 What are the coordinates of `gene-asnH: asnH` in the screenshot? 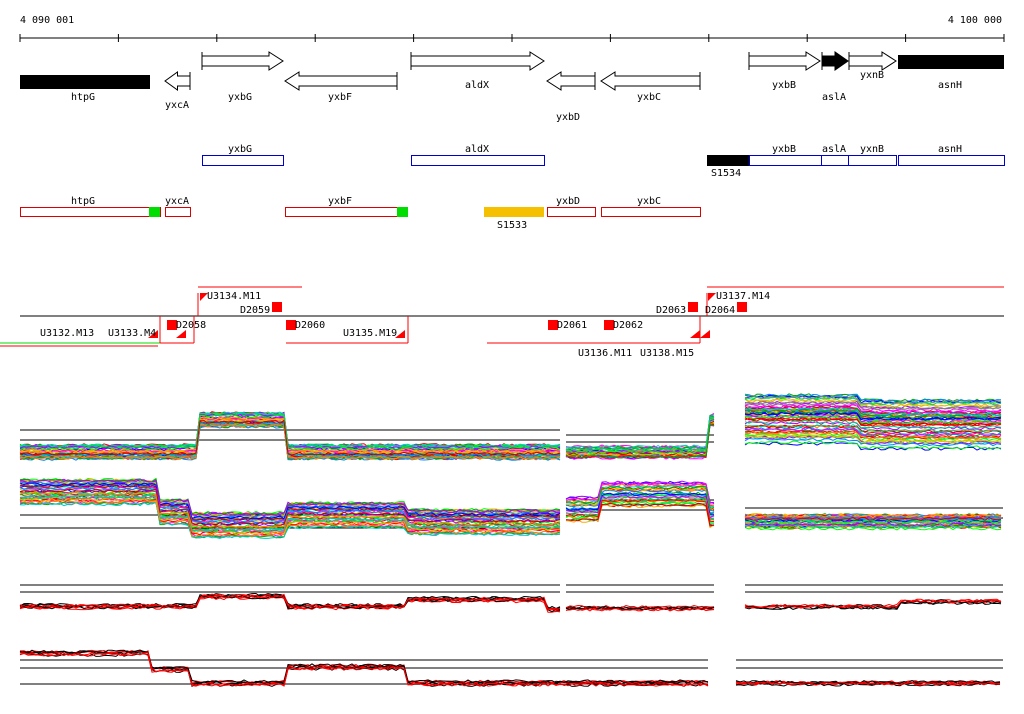 It's located at (951, 73).